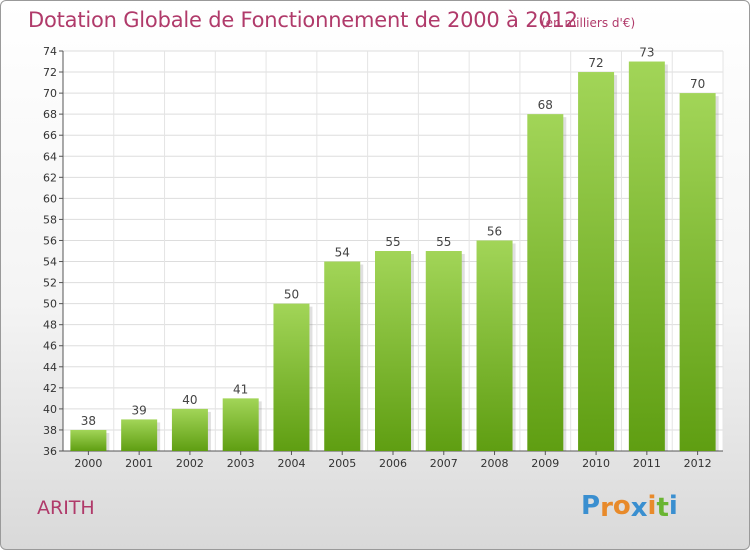 The height and width of the screenshot is (550, 750). Describe the element at coordinates (606, 508) in the screenshot. I see `logo-letter: r` at that location.